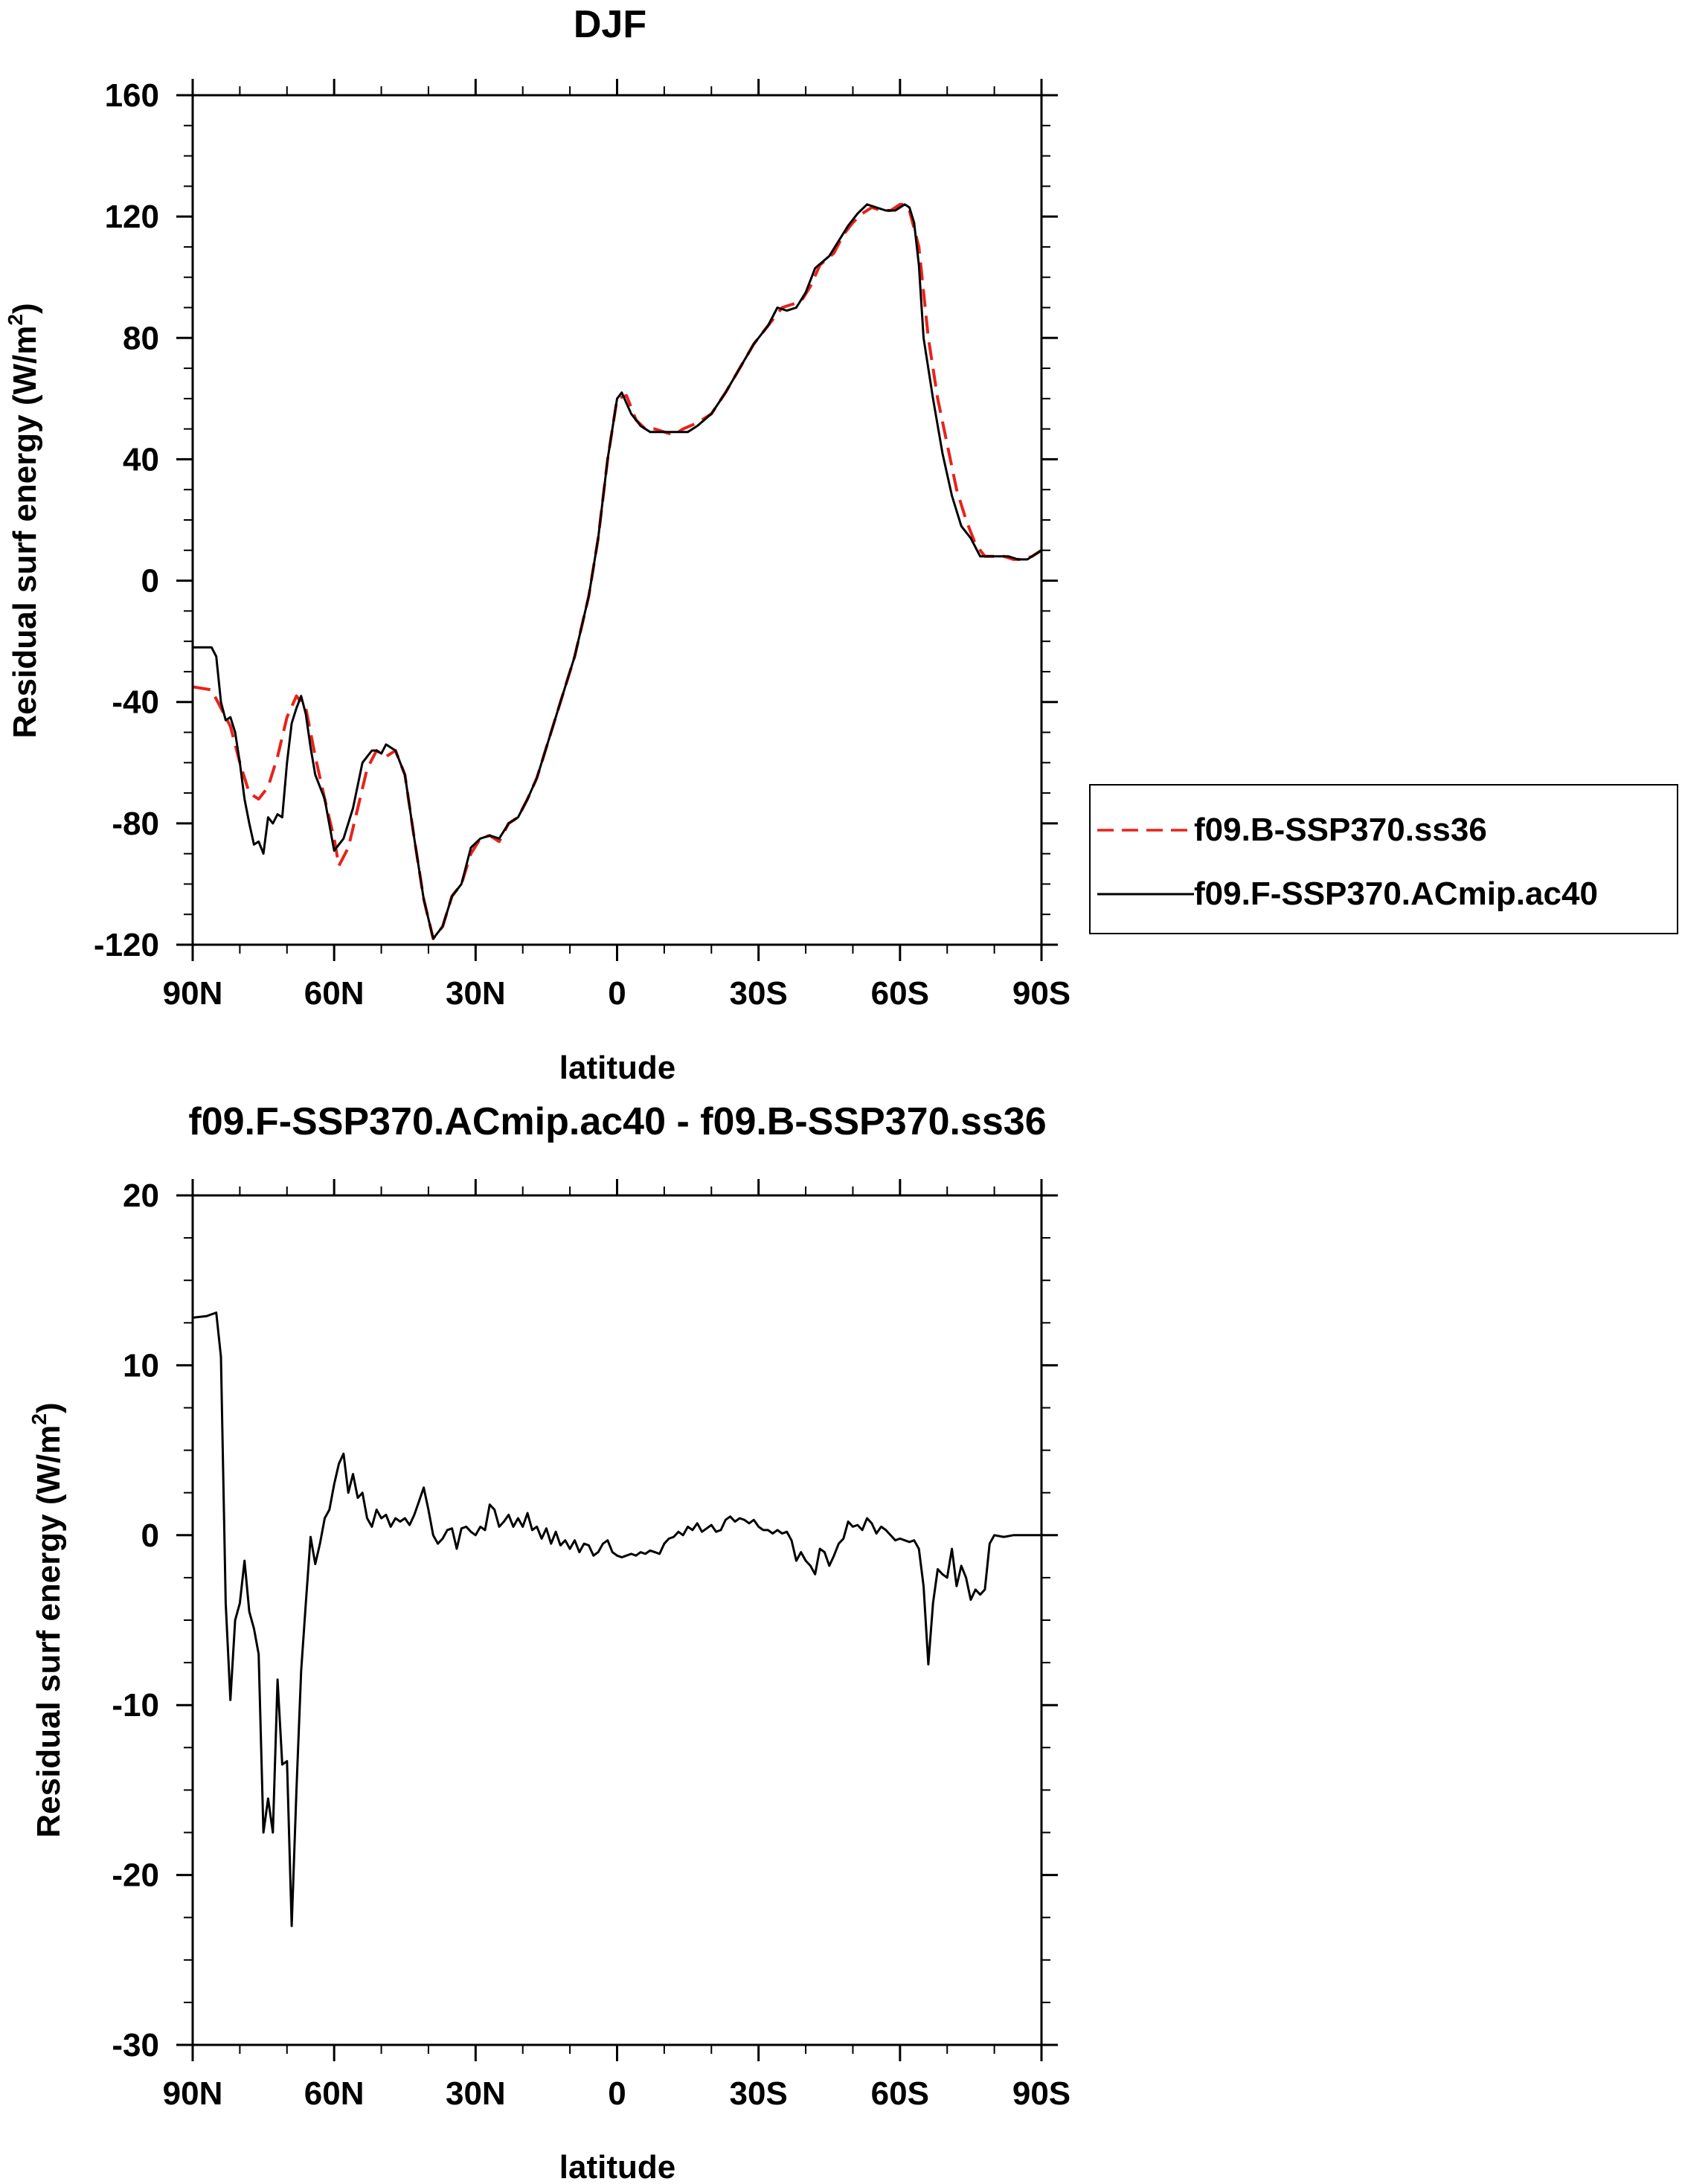  What do you see at coordinates (132, 95) in the screenshot?
I see `y-tick-label: 160` at bounding box center [132, 95].